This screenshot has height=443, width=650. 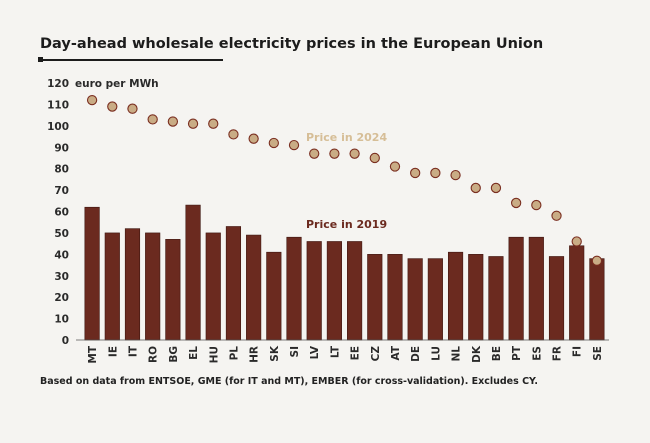 I want to click on dot-2024-at, so click(x=395, y=166).